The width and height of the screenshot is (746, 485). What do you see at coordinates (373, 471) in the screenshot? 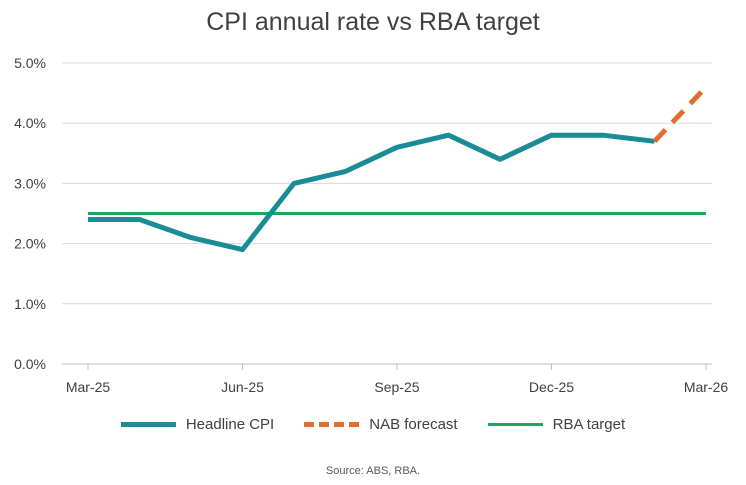
I see `source-note: Source: ABS, RBA.` at bounding box center [373, 471].